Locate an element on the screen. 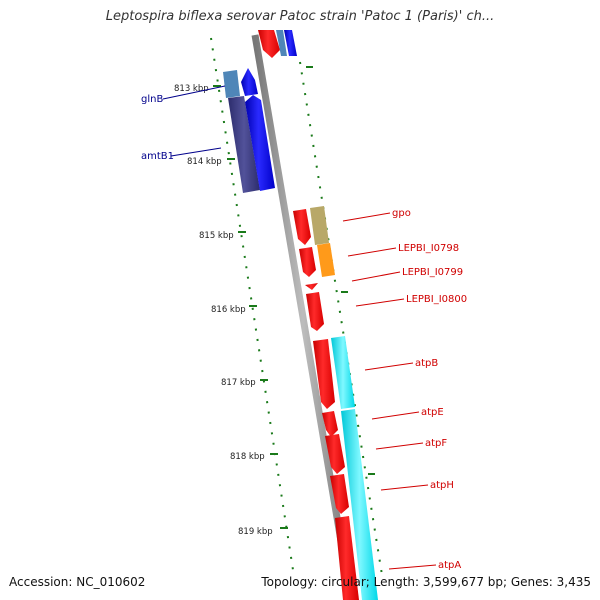 The height and width of the screenshot is (600, 600). tick-label-818: 818 kbp is located at coordinates (247, 457).